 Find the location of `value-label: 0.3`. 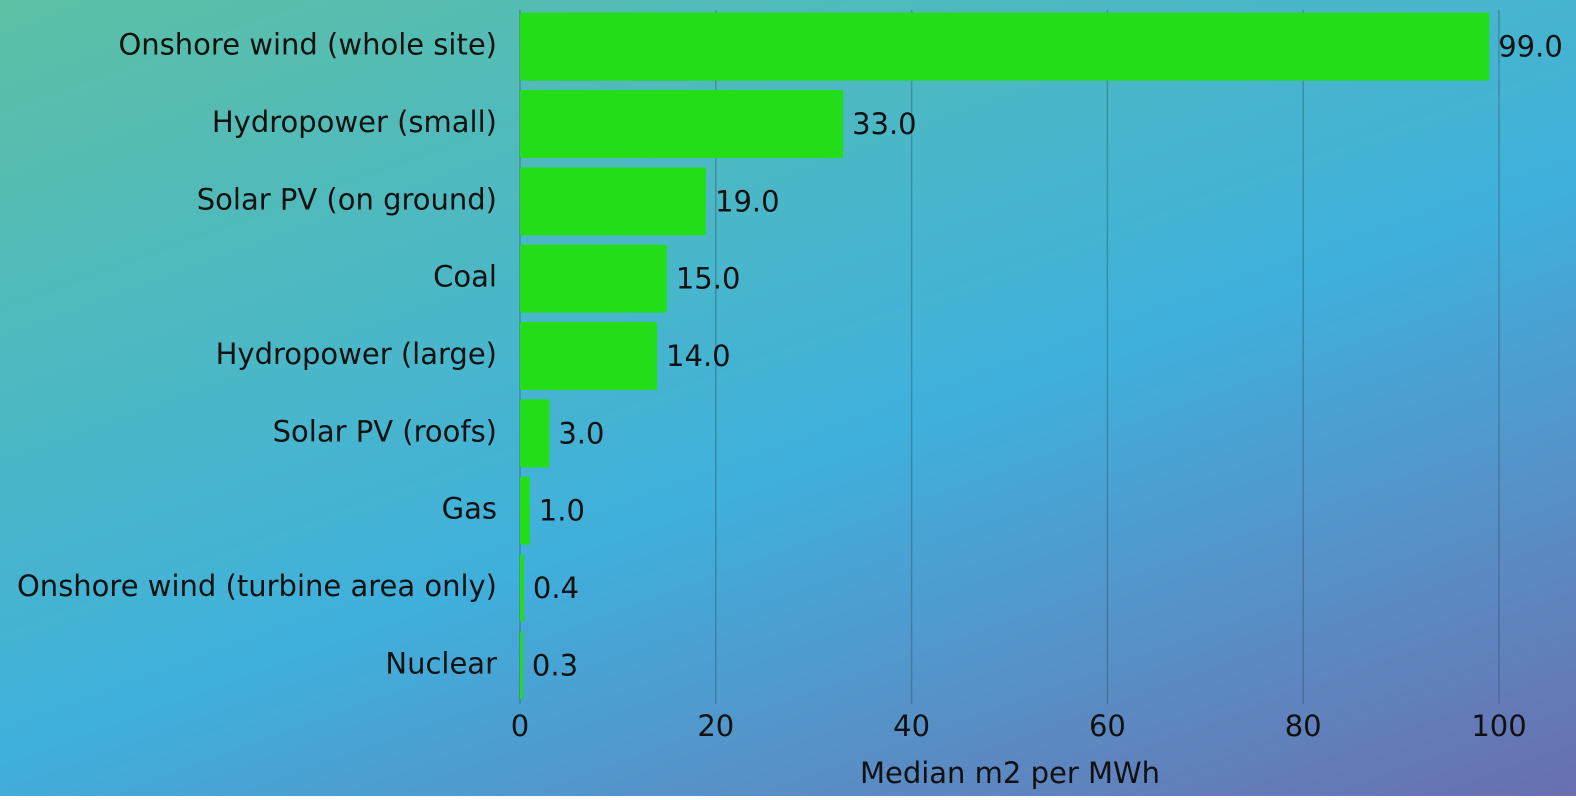

value-label: 0.3 is located at coordinates (555, 665).